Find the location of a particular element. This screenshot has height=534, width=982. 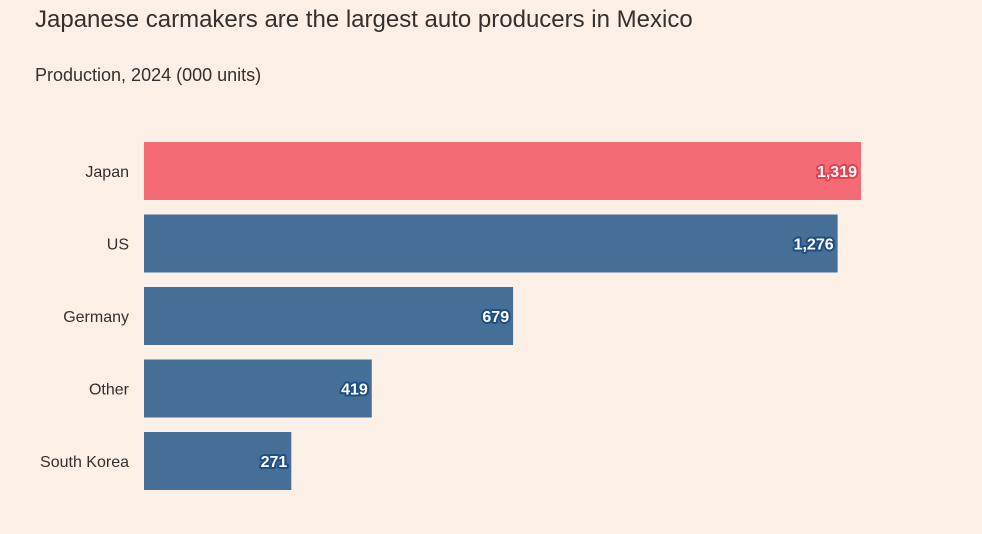

bar-japan is located at coordinates (502, 171).